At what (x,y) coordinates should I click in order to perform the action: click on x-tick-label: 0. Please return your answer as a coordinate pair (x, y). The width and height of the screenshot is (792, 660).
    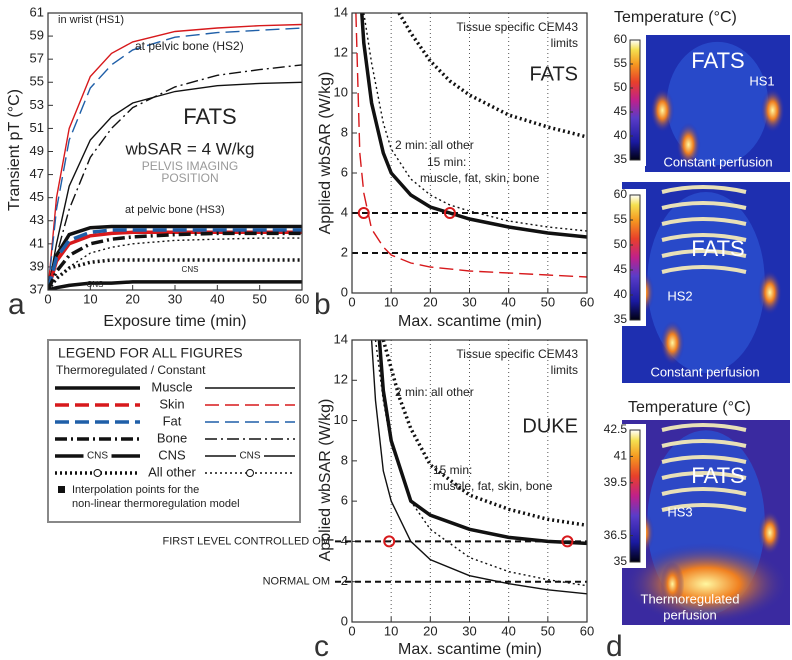
    Looking at the image, I should click on (47, 298).